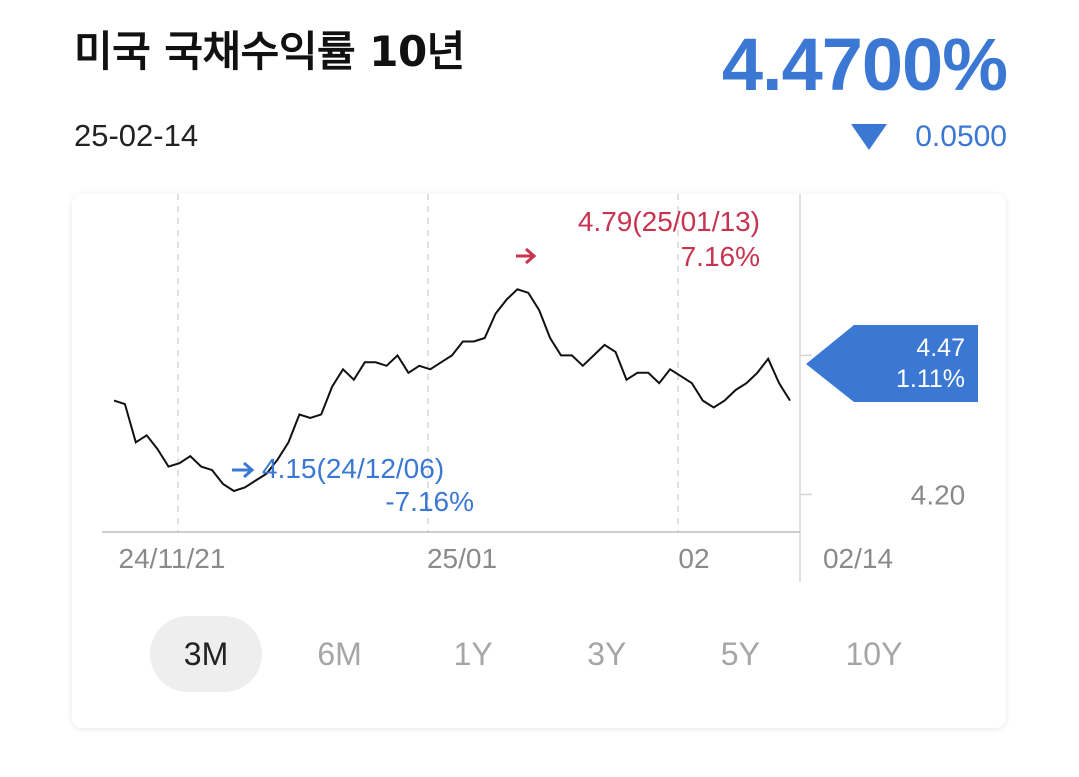 The height and width of the screenshot is (777, 1079). What do you see at coordinates (869, 137) in the screenshot?
I see `down-triangle-icon` at bounding box center [869, 137].